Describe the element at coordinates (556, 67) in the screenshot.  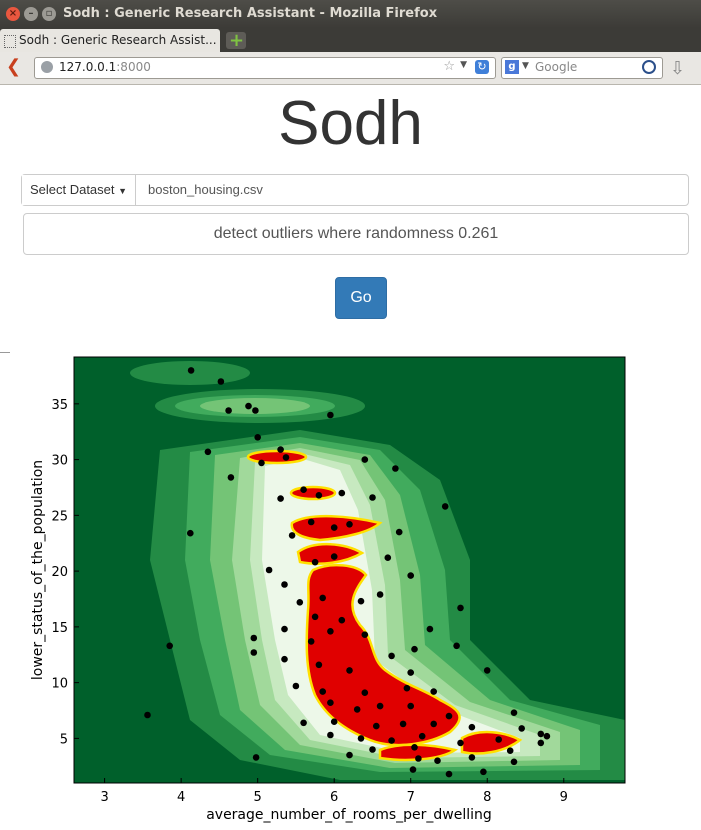
I see `search-input: Google` at that location.